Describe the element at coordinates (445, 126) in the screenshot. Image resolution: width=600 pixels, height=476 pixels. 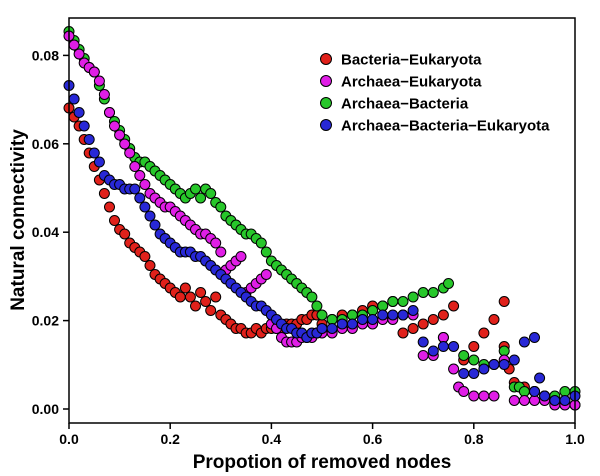
I see `legend-label-3: Archaea−Bacteria−Eukaryota` at that location.